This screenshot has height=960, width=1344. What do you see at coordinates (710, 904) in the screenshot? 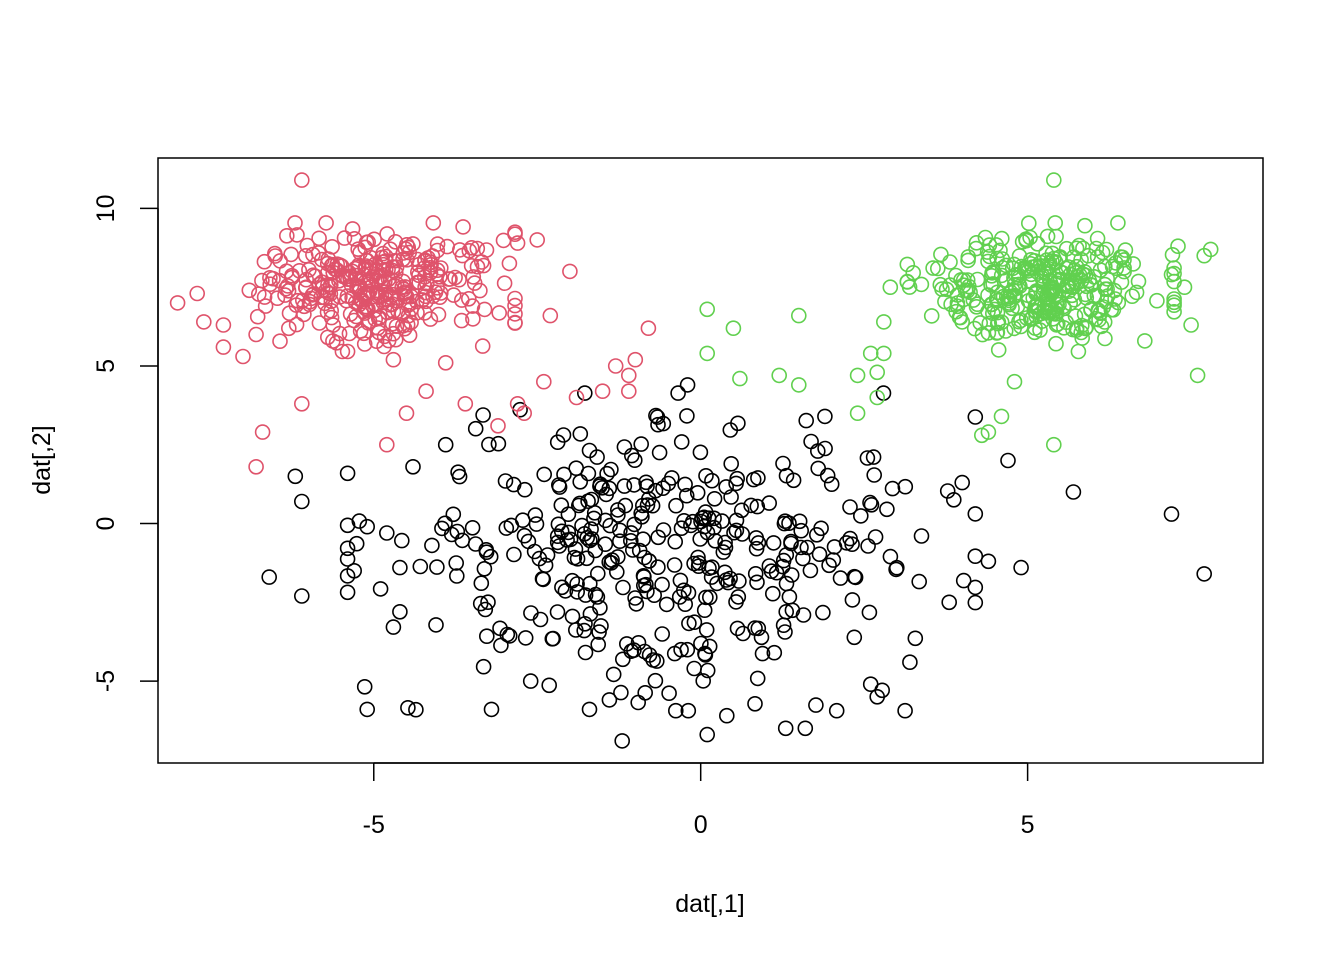
I see `x-axis-label: dat[,1]` at bounding box center [710, 904].